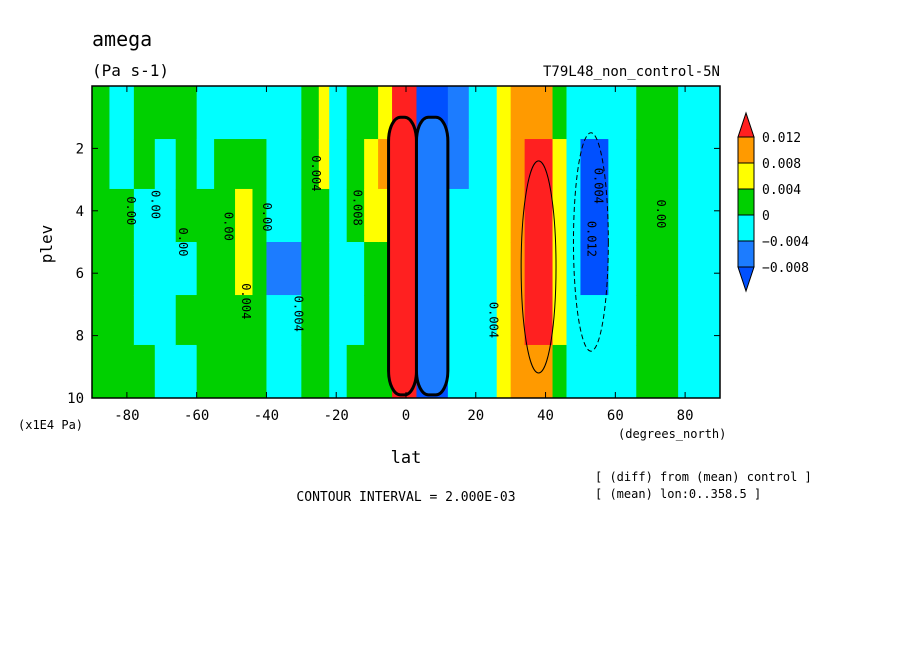 Image resolution: width=904 pixels, height=654 pixels. What do you see at coordinates (50, 425) in the screenshot?
I see `y-axis-units: (x1E4 Pa)` at bounding box center [50, 425].